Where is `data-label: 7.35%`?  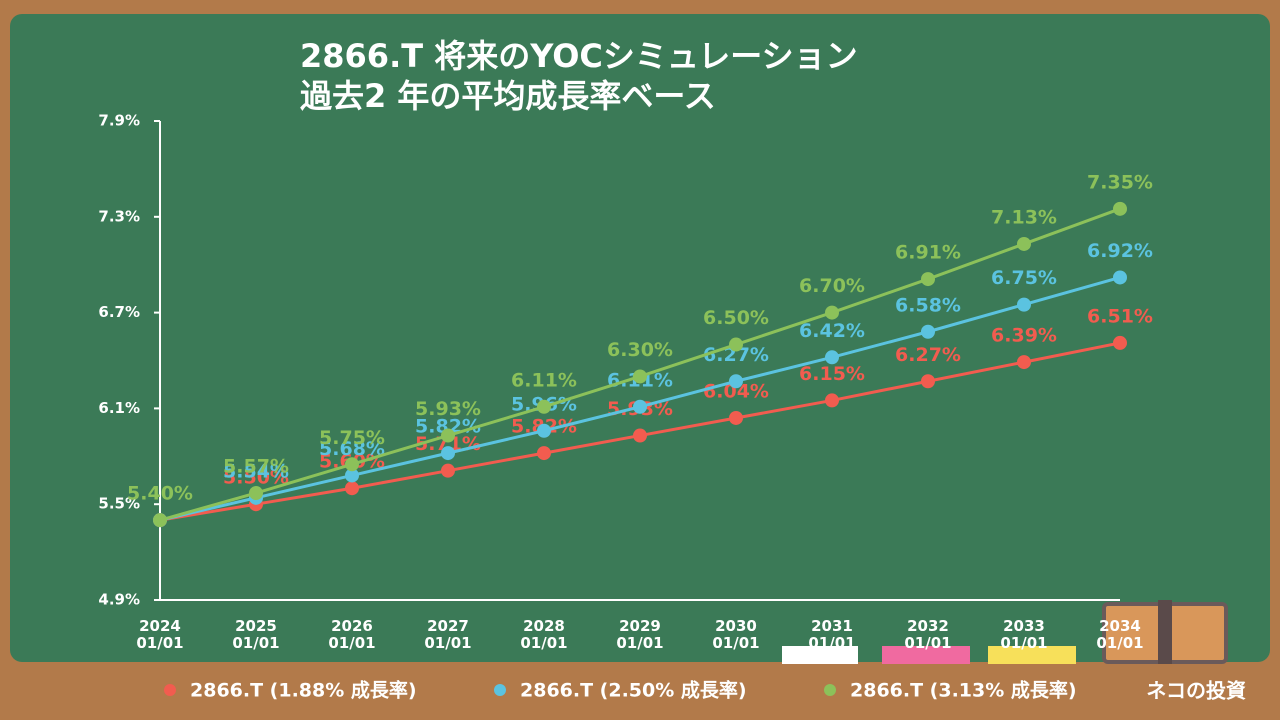
data-label: 7.35% is located at coordinates (1120, 182).